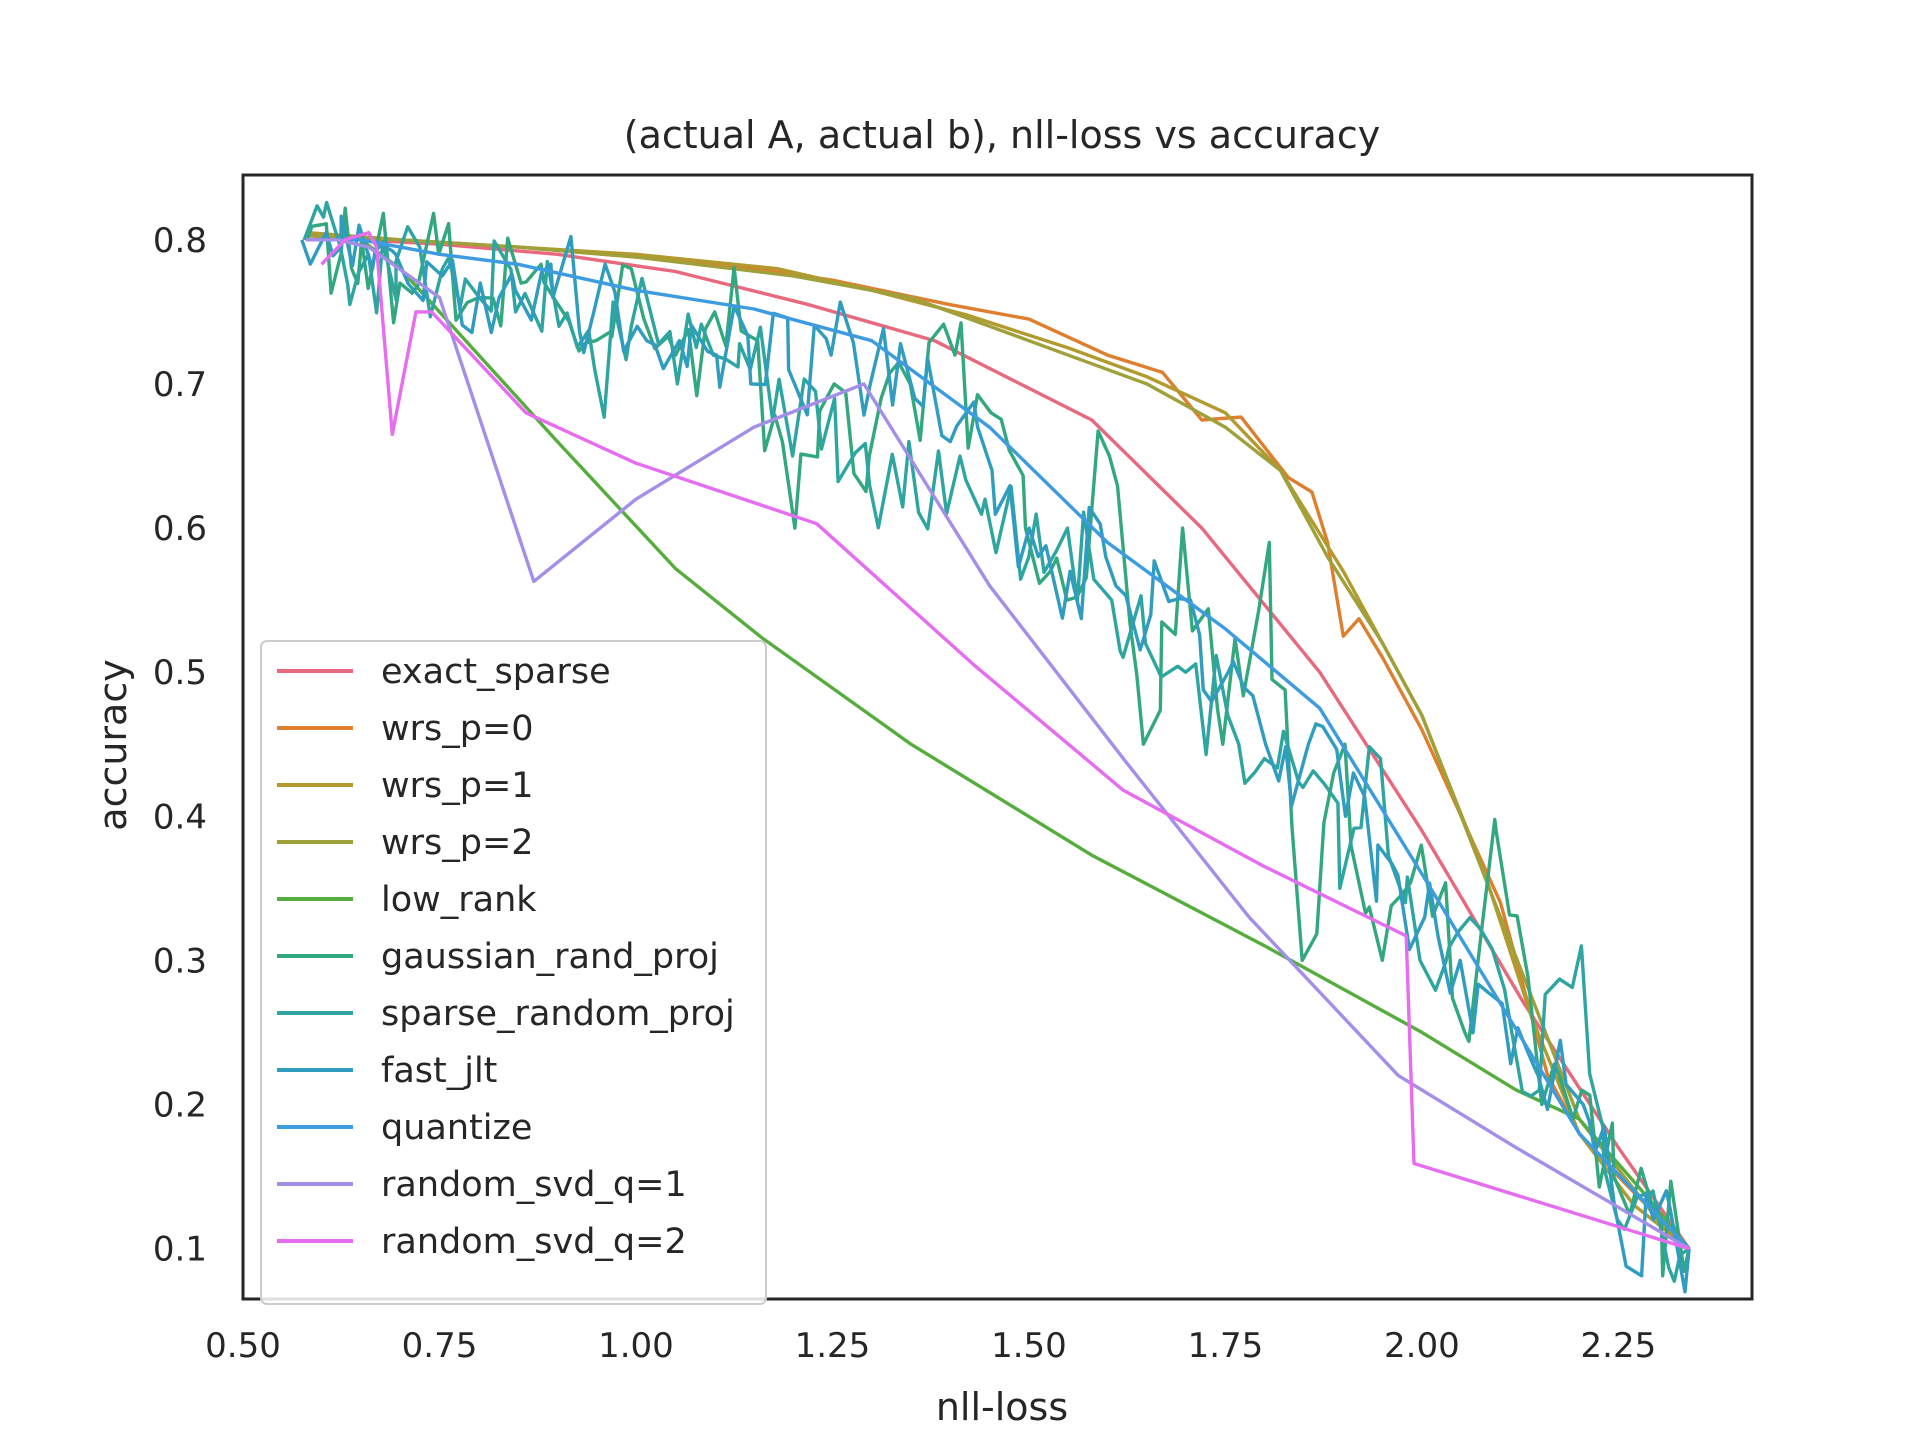 The width and height of the screenshot is (1920, 1440). Describe the element at coordinates (636, 1346) in the screenshot. I see `x-tick-label: 1.00` at that location.